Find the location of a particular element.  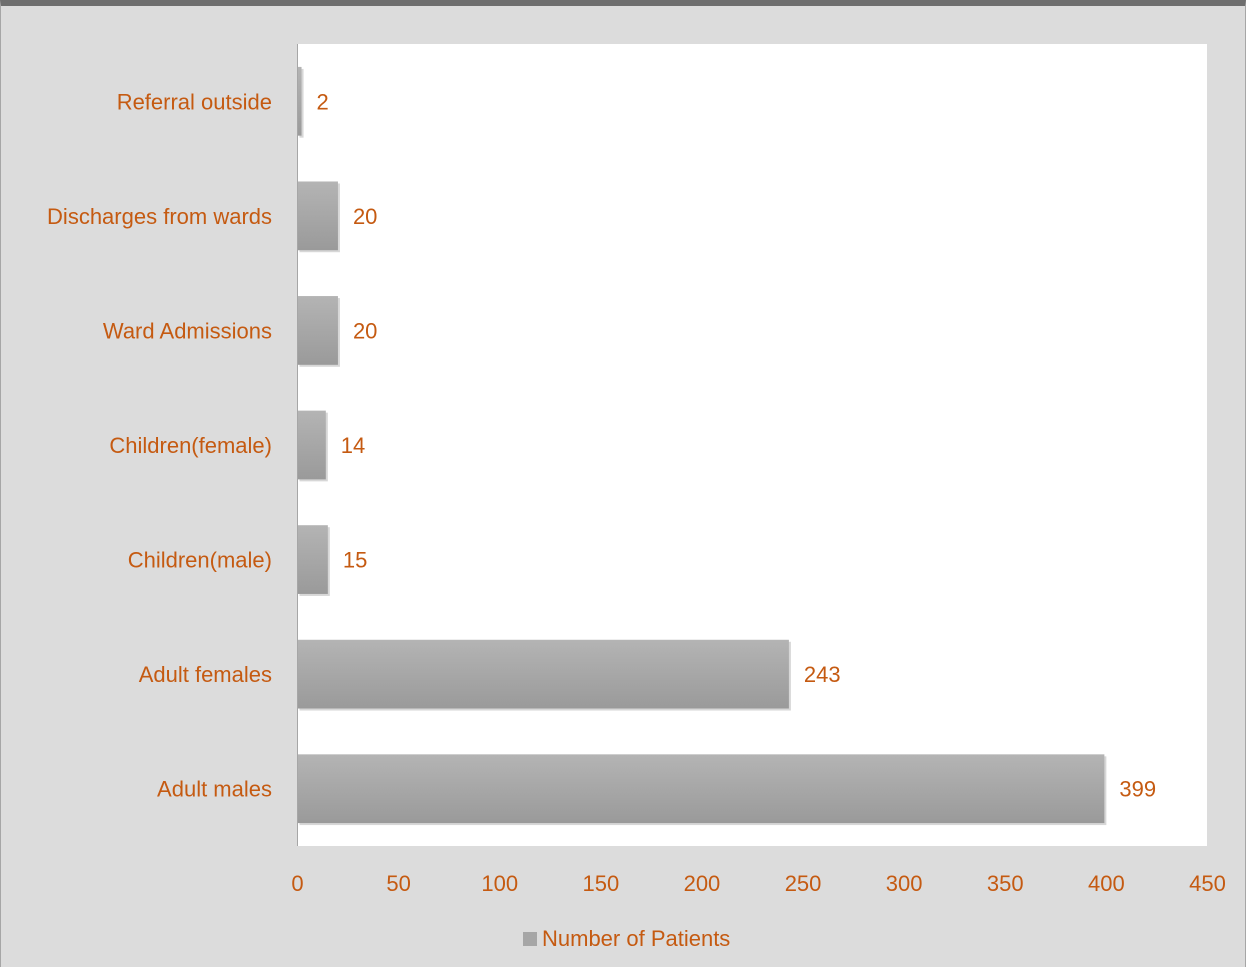

x-tick-label: 200 is located at coordinates (702, 883).